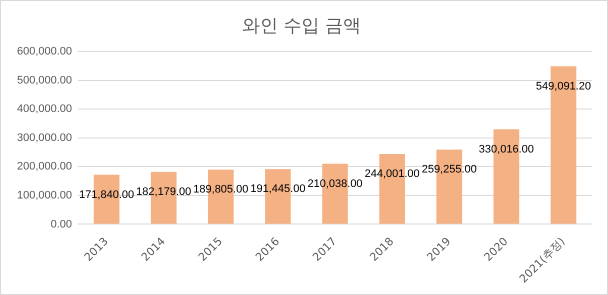 The width and height of the screenshot is (608, 295). I want to click on chart-title: 와인 수입 금액, so click(302, 25).